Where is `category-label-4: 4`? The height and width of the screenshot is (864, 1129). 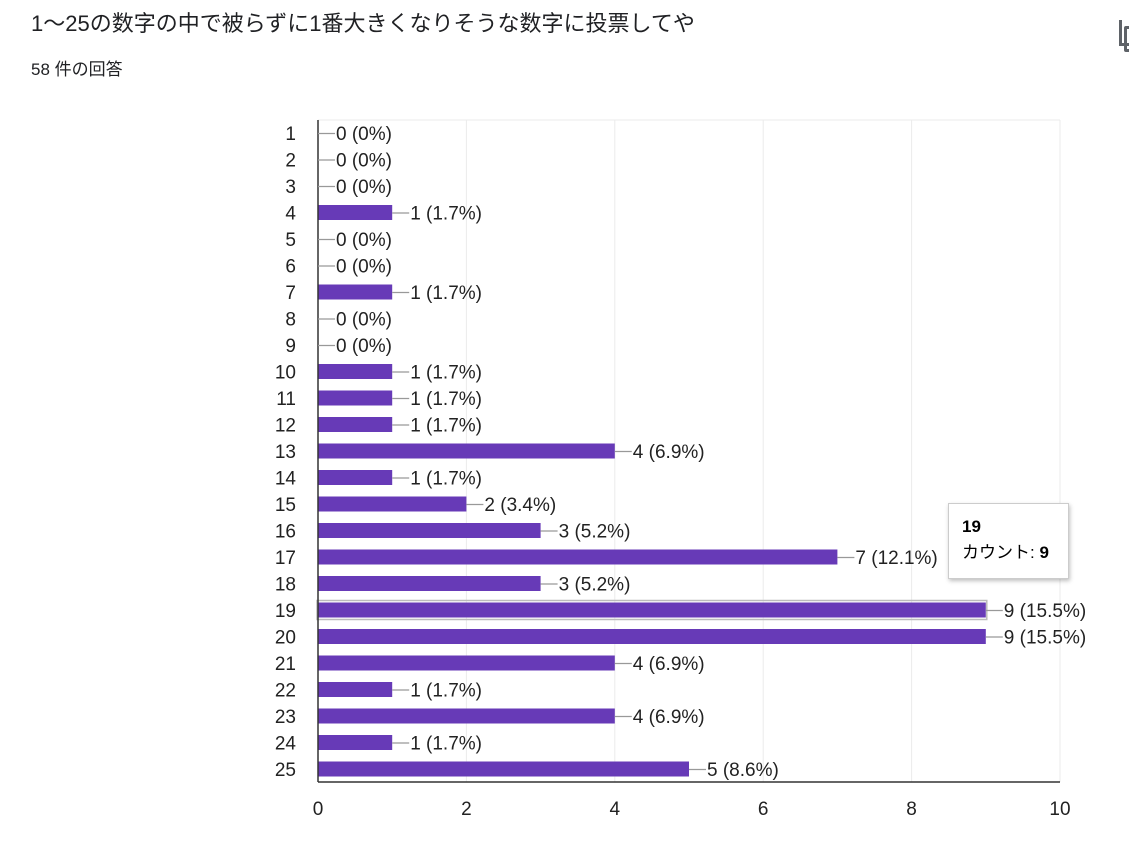
category-label-4: 4 is located at coordinates (290, 214).